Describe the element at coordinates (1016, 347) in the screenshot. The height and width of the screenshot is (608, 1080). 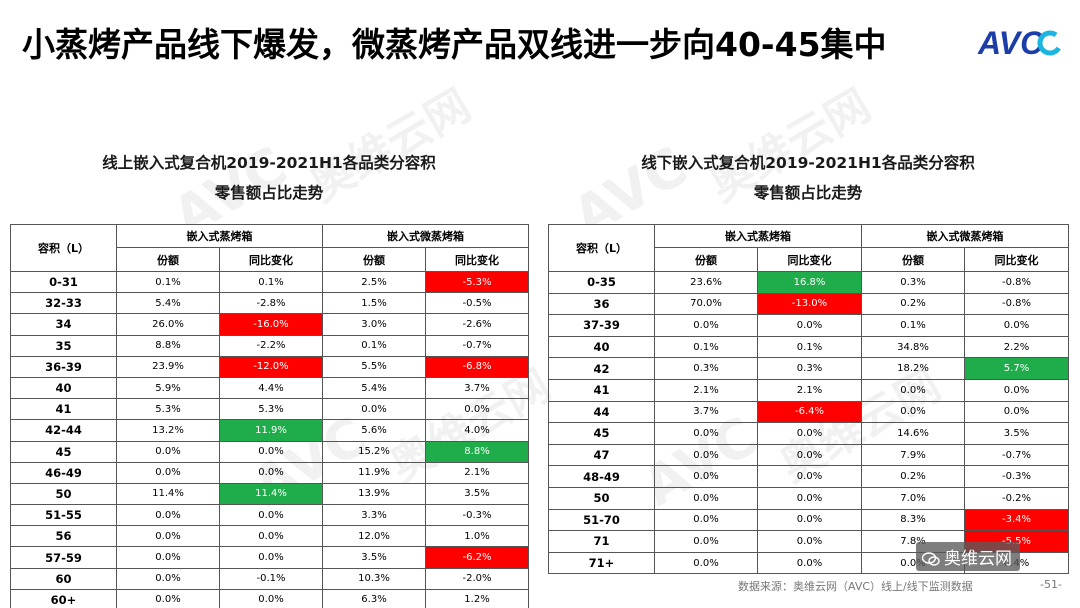
I see `micro-yoy-cell: 2.2%` at that location.